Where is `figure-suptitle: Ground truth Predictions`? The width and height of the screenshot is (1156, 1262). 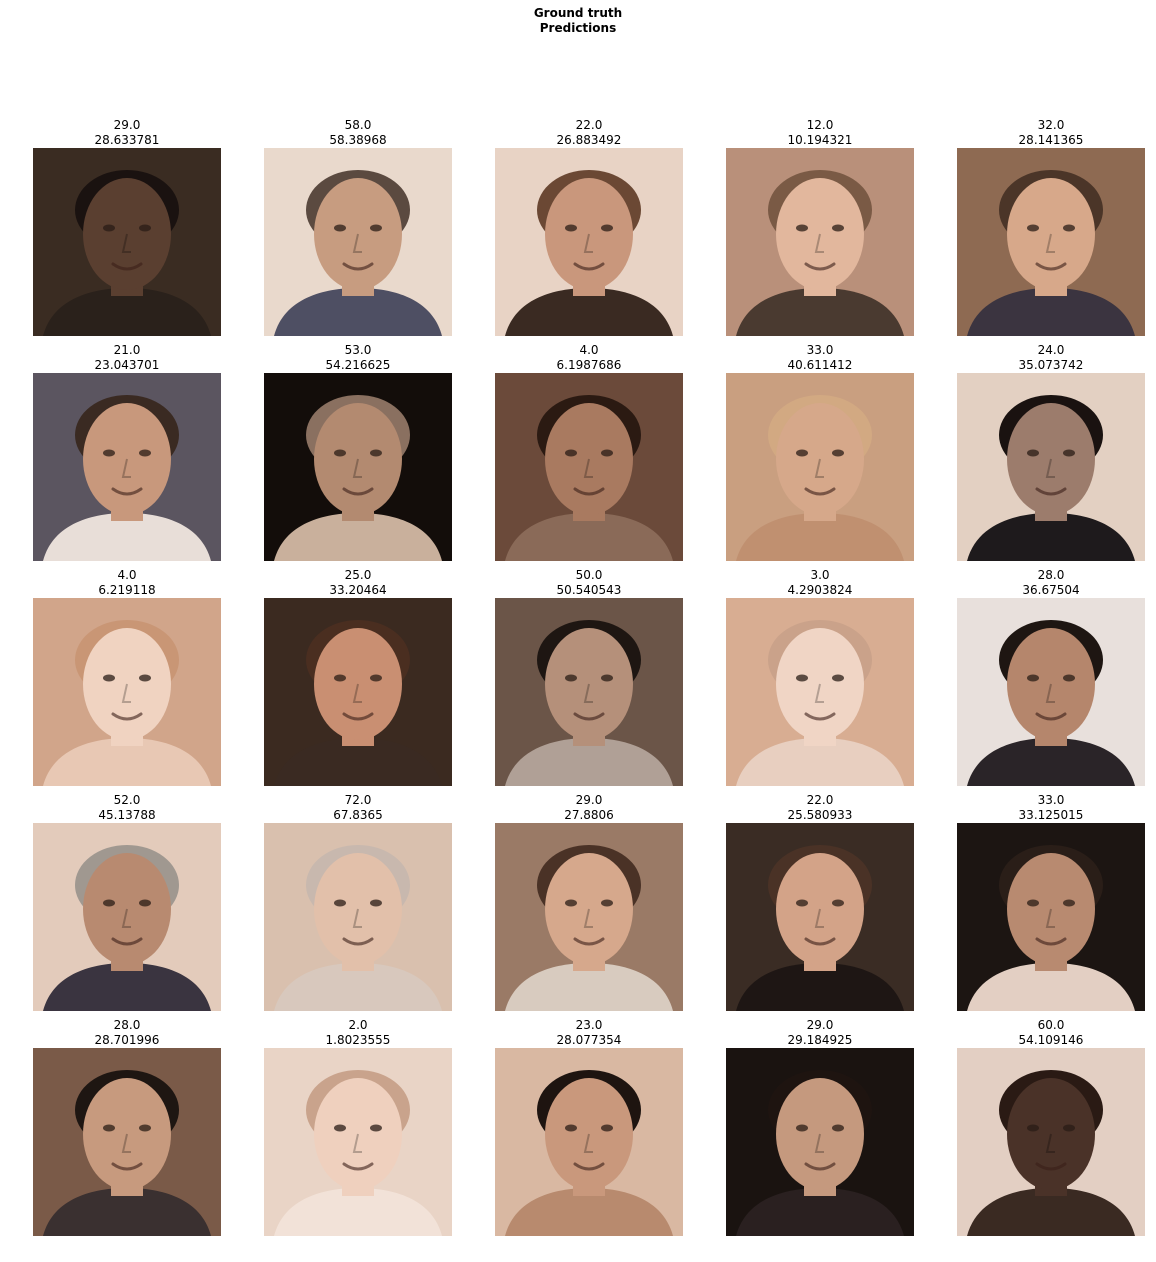 figure-suptitle: Ground truth Predictions is located at coordinates (578, 21).